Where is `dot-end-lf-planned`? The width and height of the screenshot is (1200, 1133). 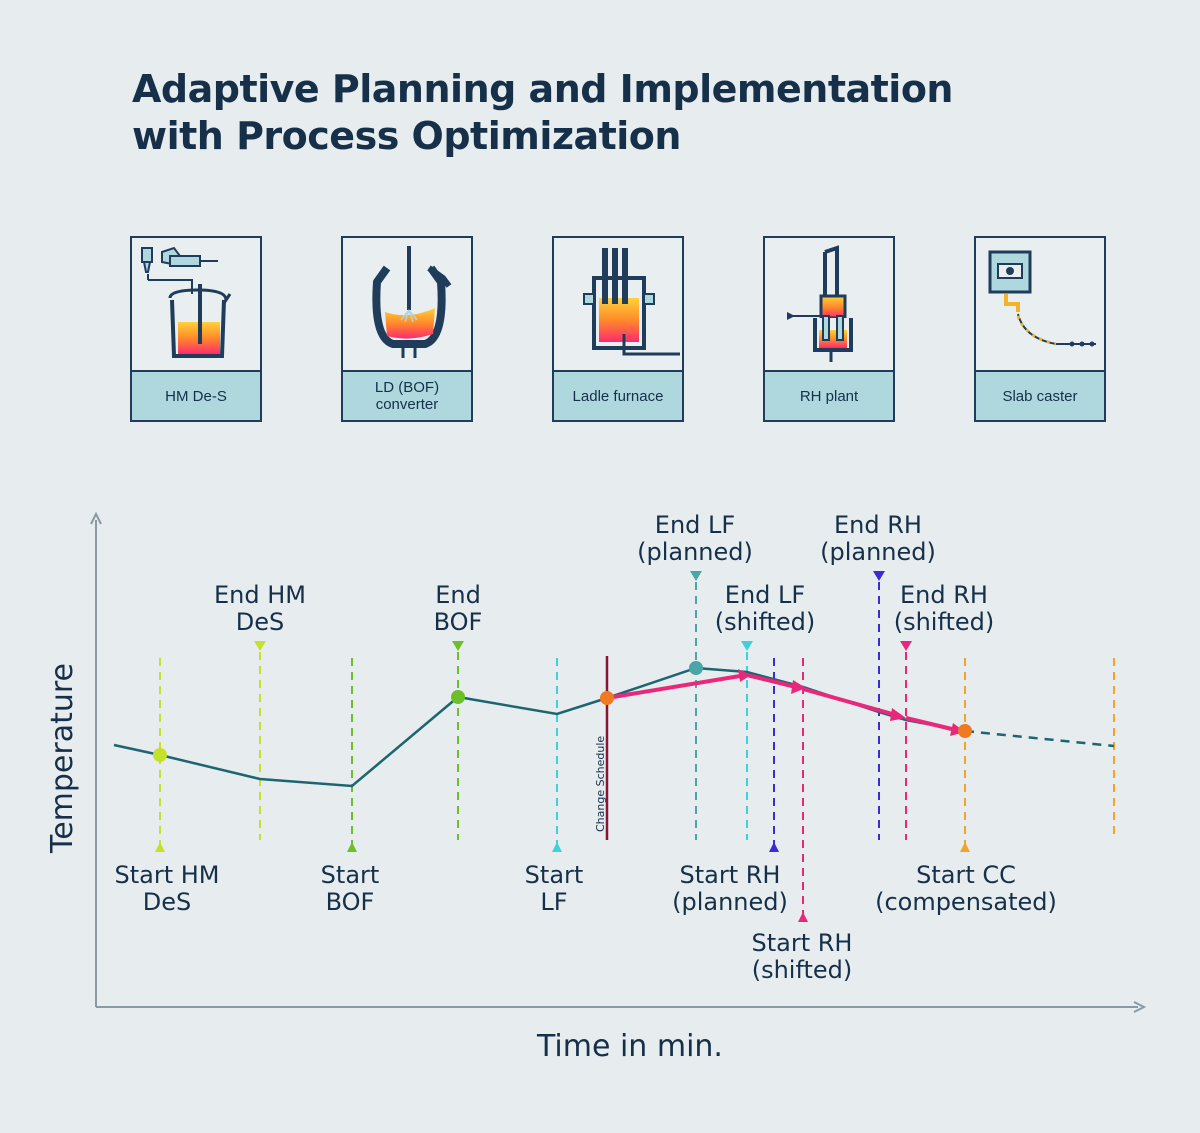 dot-end-lf-planned is located at coordinates (696, 668).